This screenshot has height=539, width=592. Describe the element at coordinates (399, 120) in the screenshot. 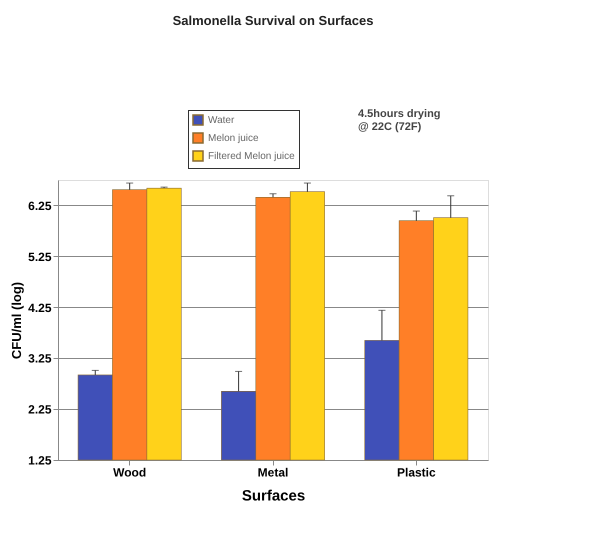

I see `text: 4.5hours drying @ 22C (72F)` at that location.